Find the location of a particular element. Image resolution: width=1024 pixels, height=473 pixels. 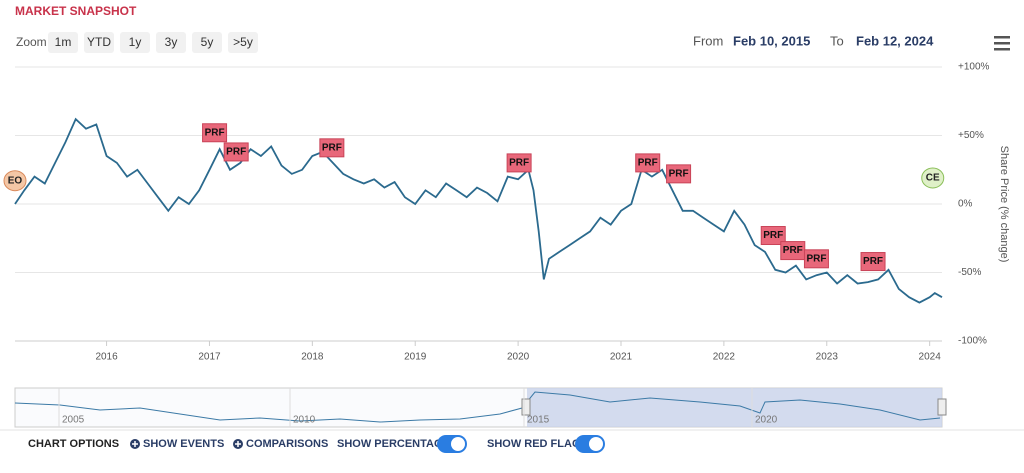

event-label: CE is located at coordinates (933, 178).